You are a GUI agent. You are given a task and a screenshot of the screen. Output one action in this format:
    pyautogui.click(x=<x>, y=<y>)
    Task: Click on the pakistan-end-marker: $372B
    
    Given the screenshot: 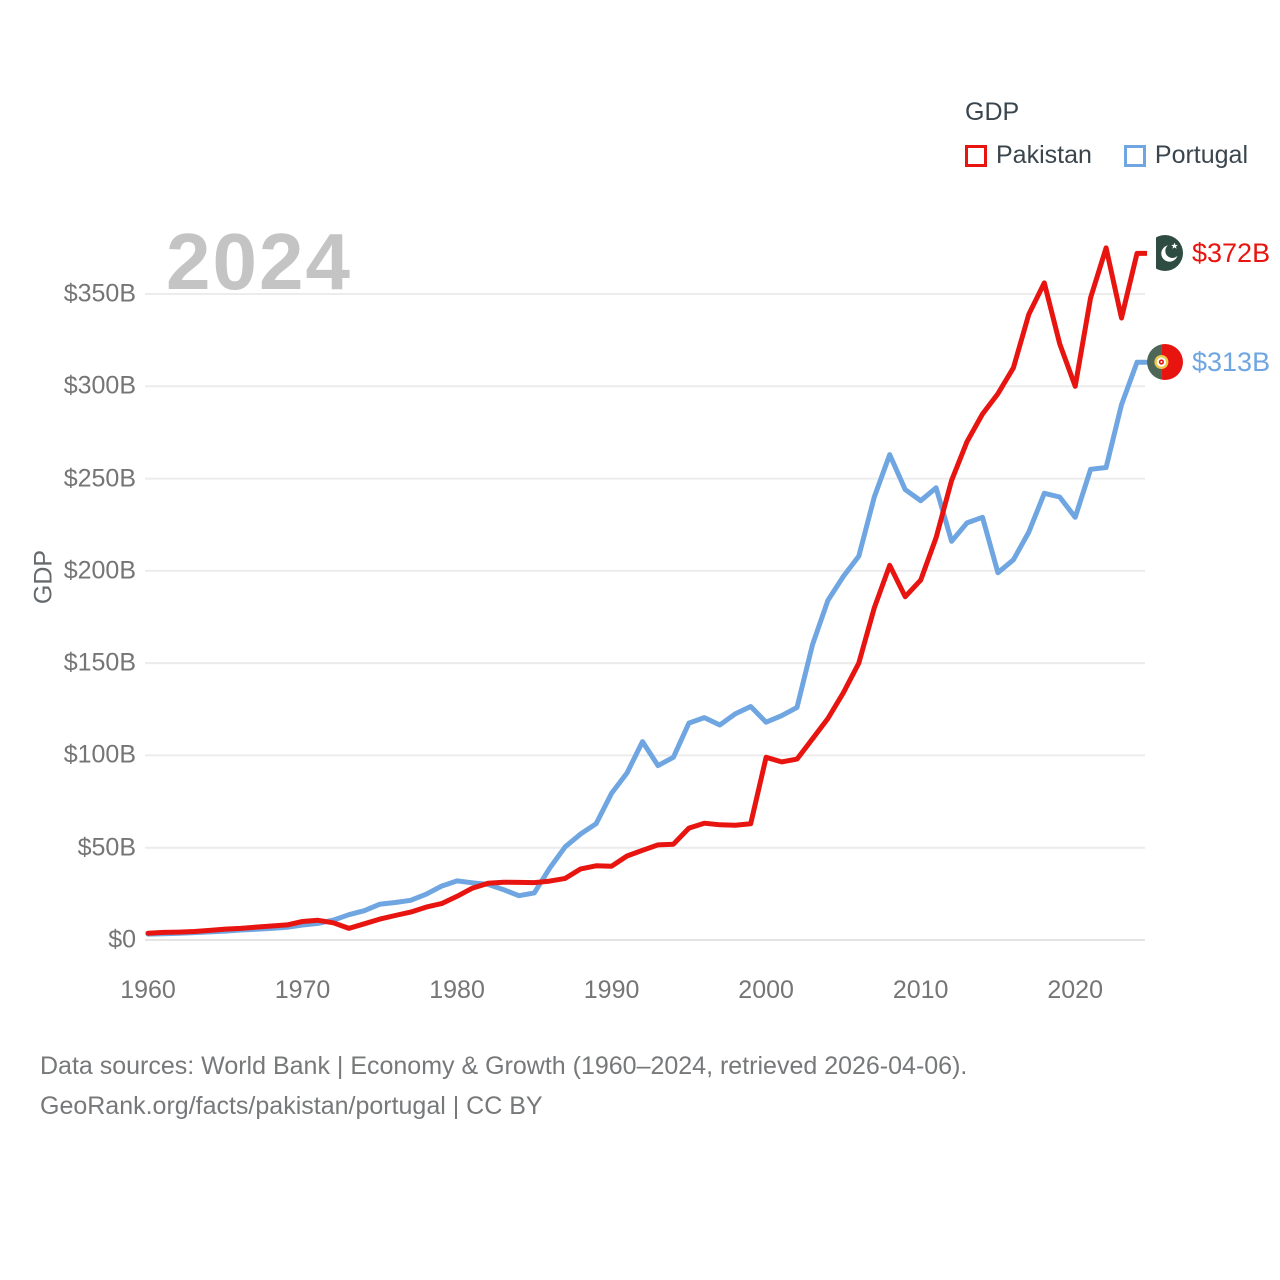 What is the action you would take?
    pyautogui.click(x=1209, y=253)
    